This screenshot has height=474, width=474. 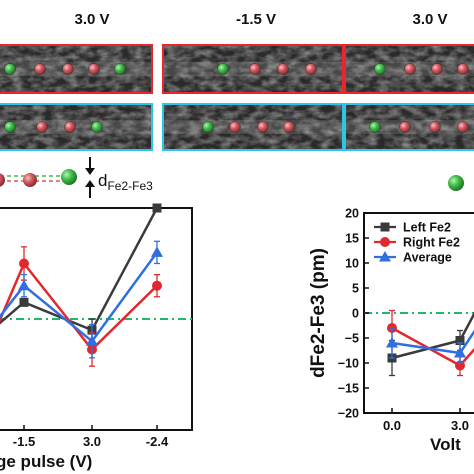 What do you see at coordinates (46, 461) in the screenshot?
I see `x-axis-label: ge pulse (V)` at bounding box center [46, 461].